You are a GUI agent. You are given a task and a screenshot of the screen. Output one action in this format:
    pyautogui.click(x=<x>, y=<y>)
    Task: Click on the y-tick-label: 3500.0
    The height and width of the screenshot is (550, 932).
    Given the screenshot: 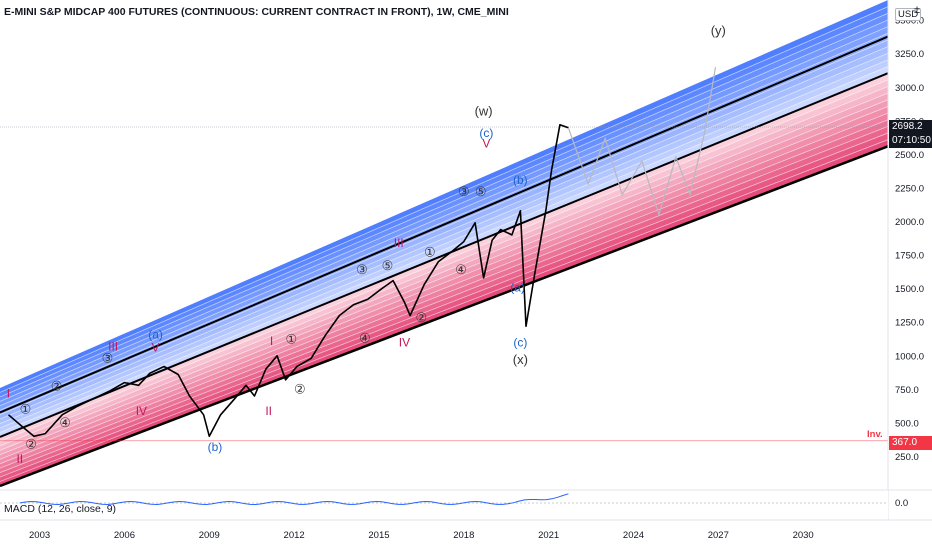 What is the action you would take?
    pyautogui.click(x=909, y=21)
    